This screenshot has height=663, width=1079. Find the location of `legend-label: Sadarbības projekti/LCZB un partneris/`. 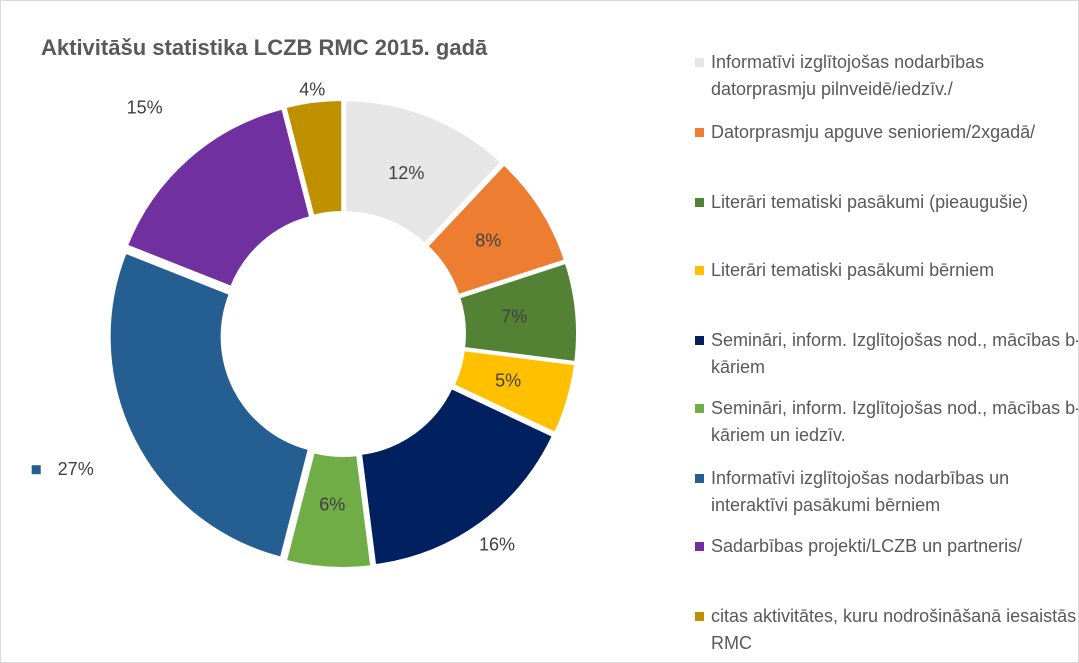

legend-label: Sadarbības projekti/LCZB un partneris/ is located at coordinates (867, 546).